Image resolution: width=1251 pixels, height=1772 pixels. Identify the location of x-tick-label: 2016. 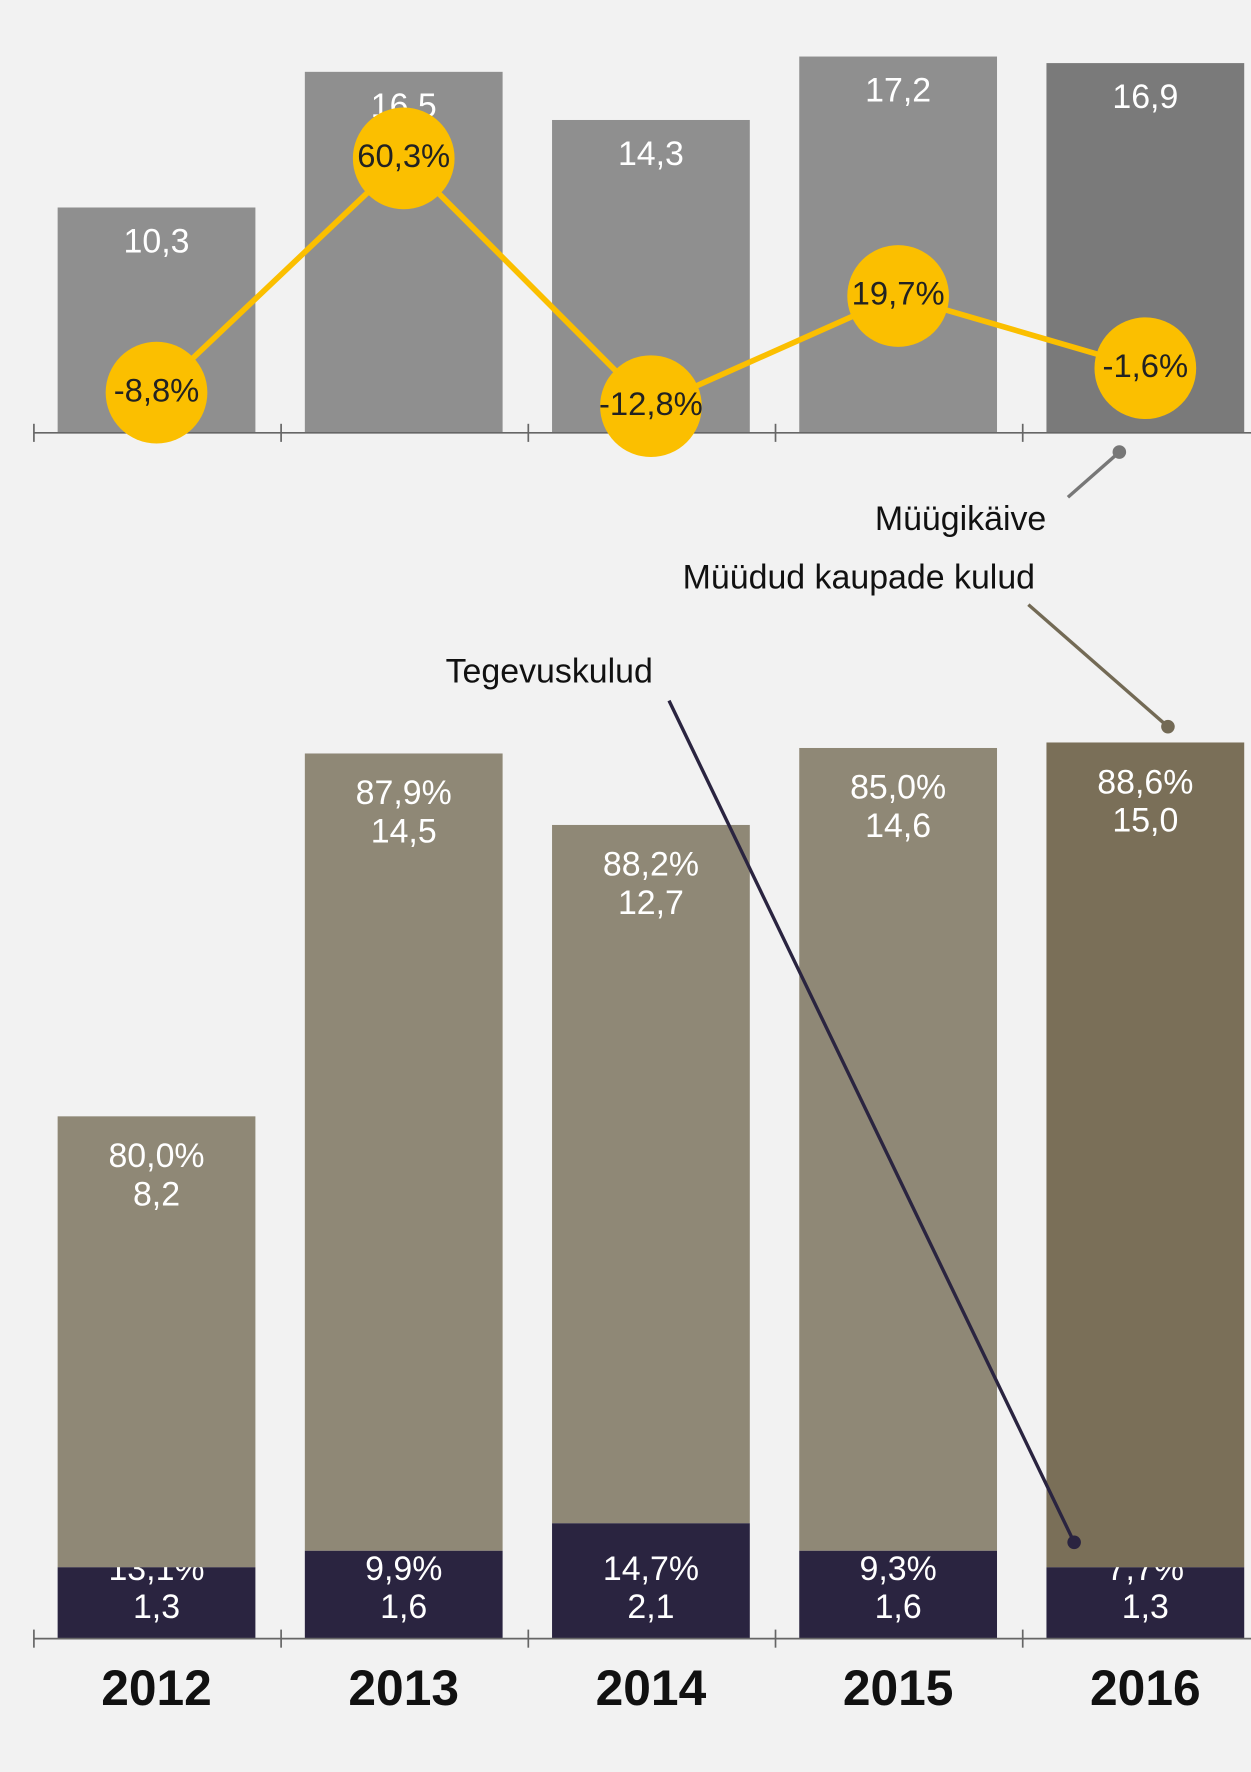
(1145, 1688).